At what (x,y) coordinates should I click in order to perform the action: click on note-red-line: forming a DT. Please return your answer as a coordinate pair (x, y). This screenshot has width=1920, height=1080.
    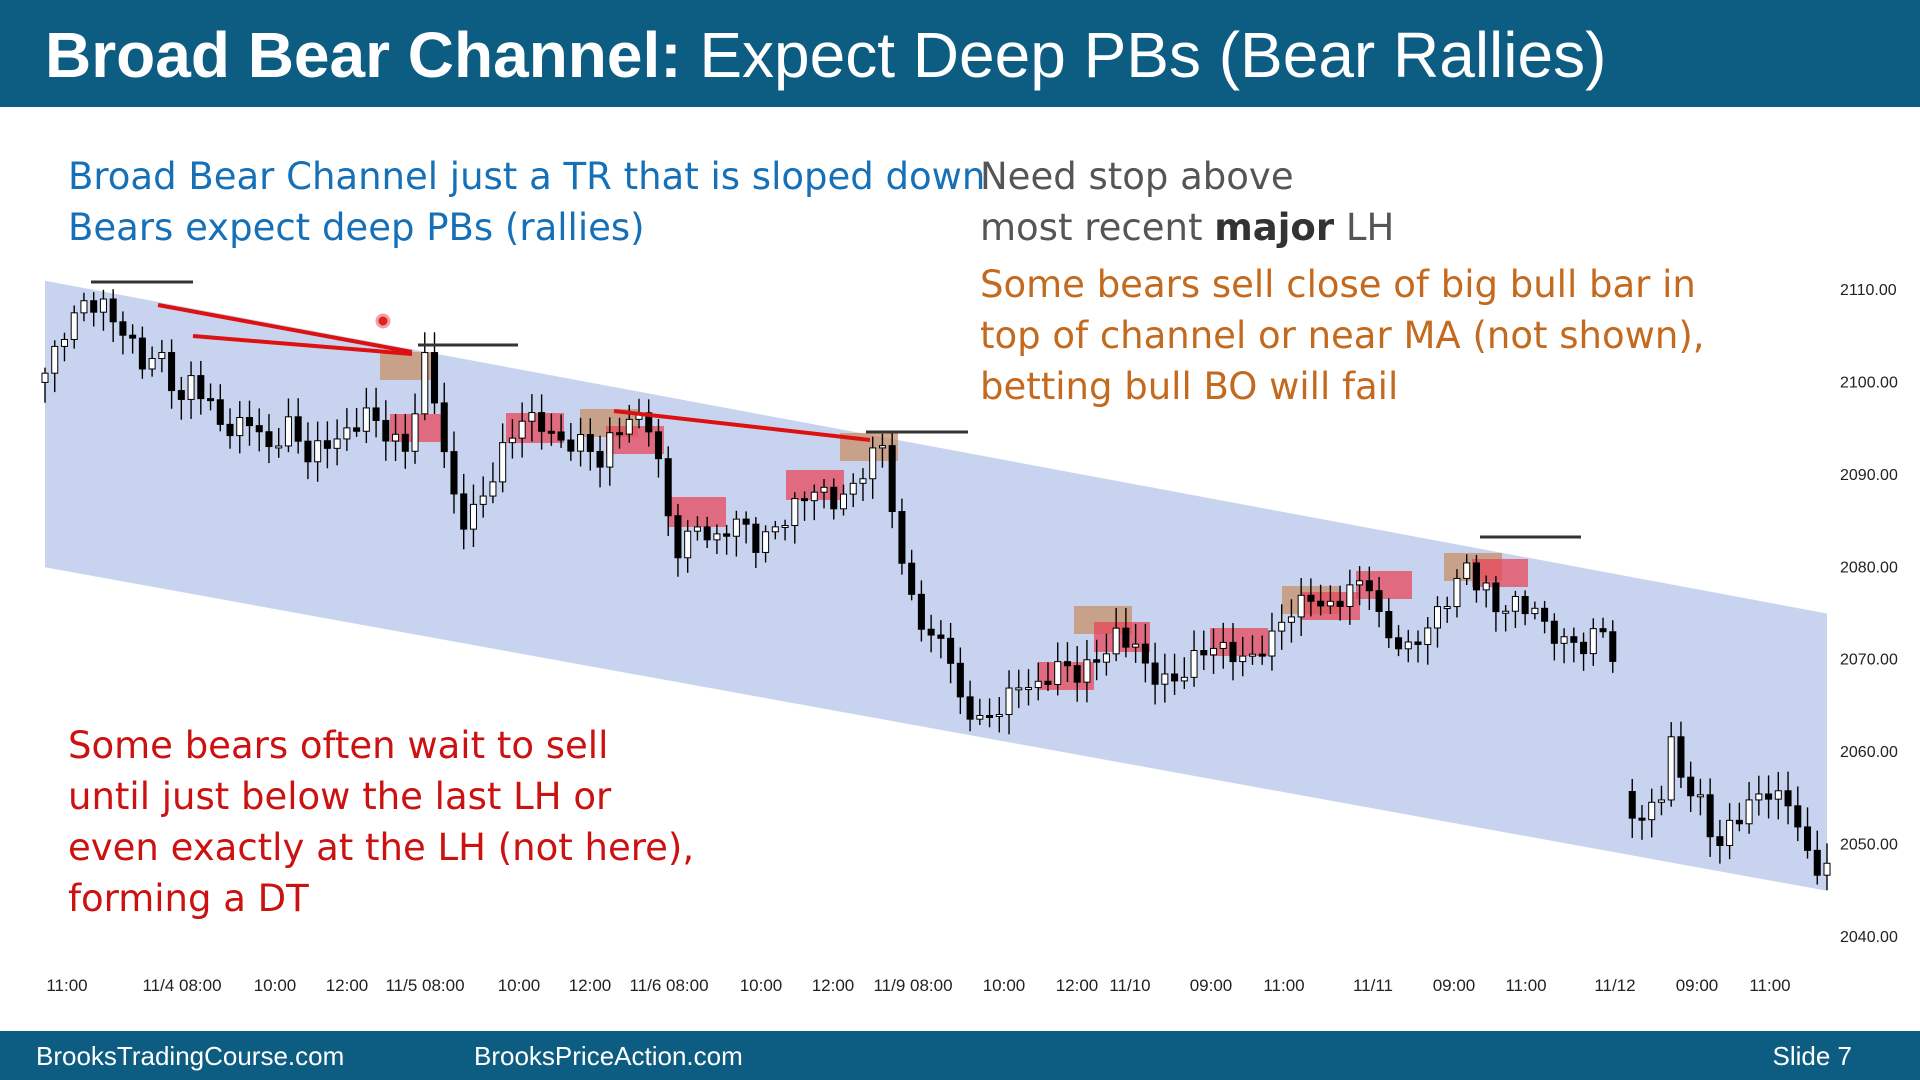
    Looking at the image, I should click on (188, 898).